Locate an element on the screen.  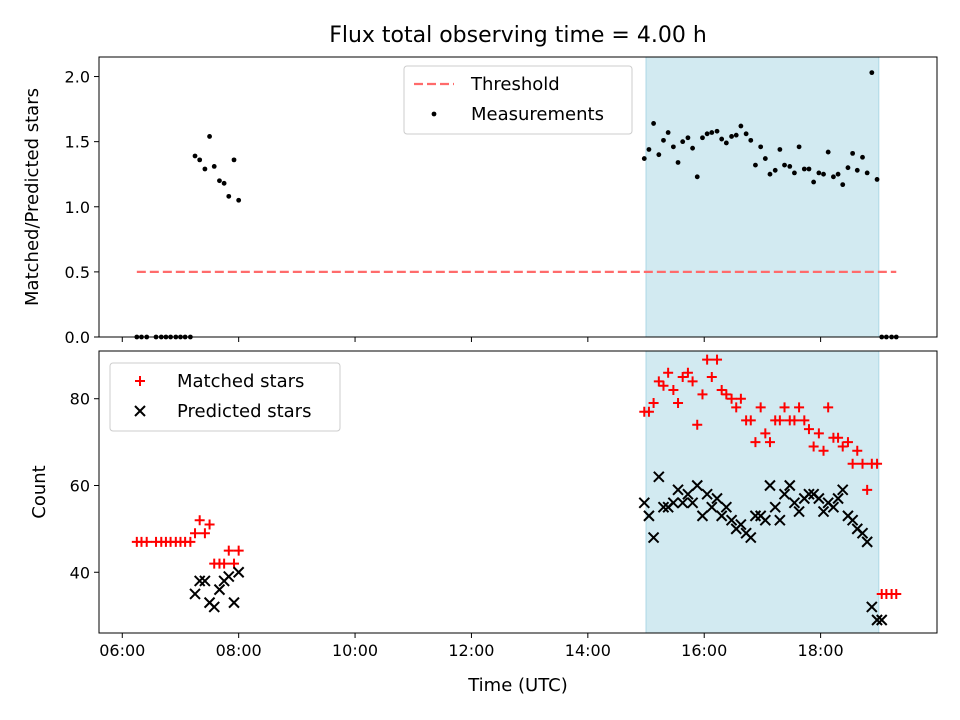
bot-legend-label-0: Matched stars is located at coordinates (240, 381).